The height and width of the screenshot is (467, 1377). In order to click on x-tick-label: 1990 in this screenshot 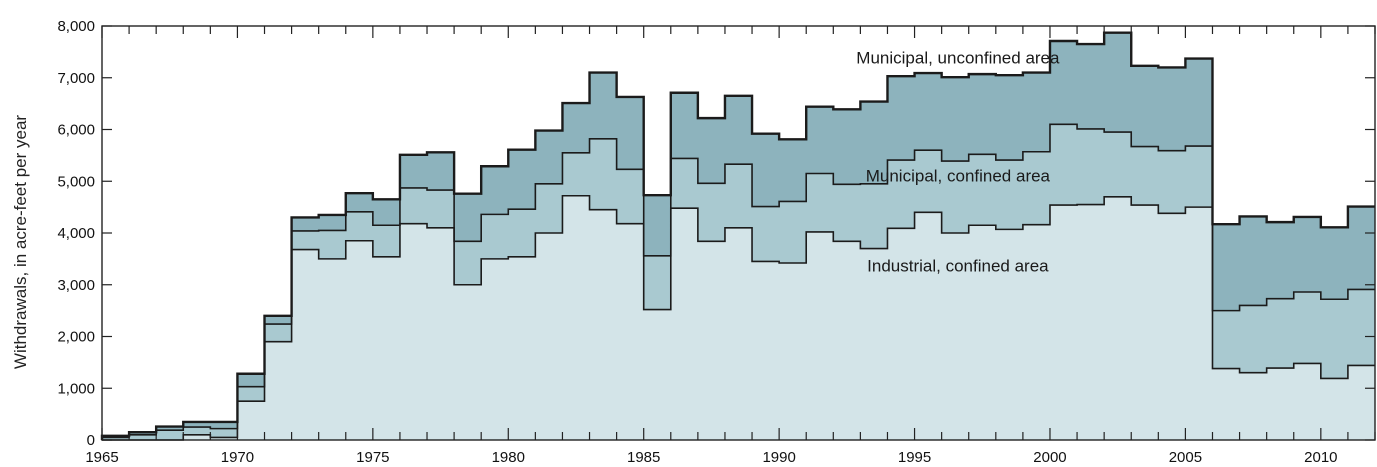, I will do `click(778, 457)`.